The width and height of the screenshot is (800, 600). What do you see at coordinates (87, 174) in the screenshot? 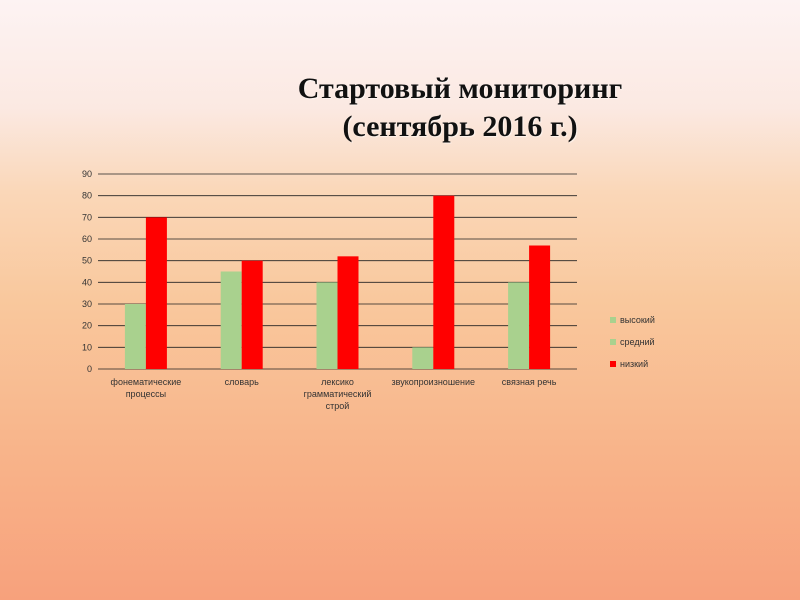
I see `y-tick-label: 90` at bounding box center [87, 174].